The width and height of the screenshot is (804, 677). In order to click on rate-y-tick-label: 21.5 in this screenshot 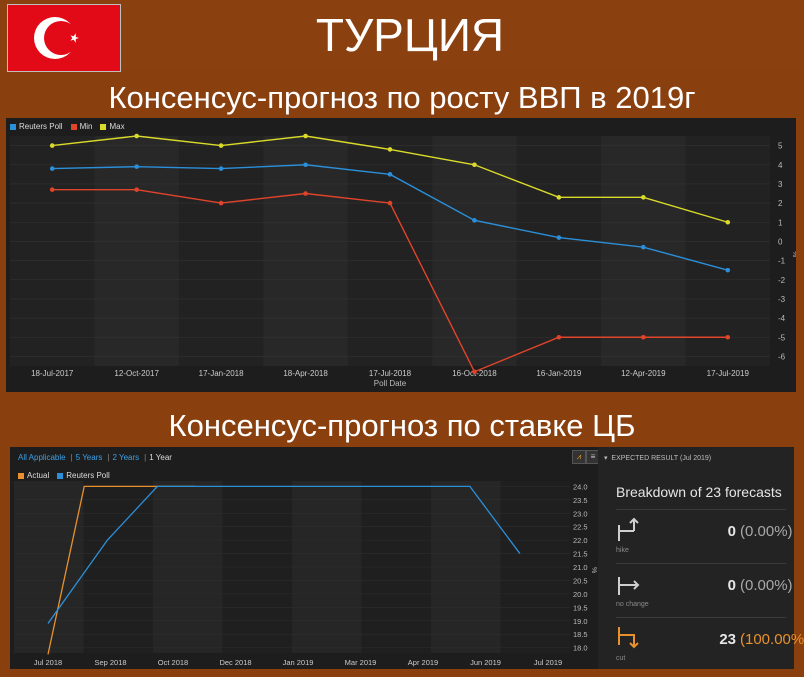, I will do `click(580, 554)`.